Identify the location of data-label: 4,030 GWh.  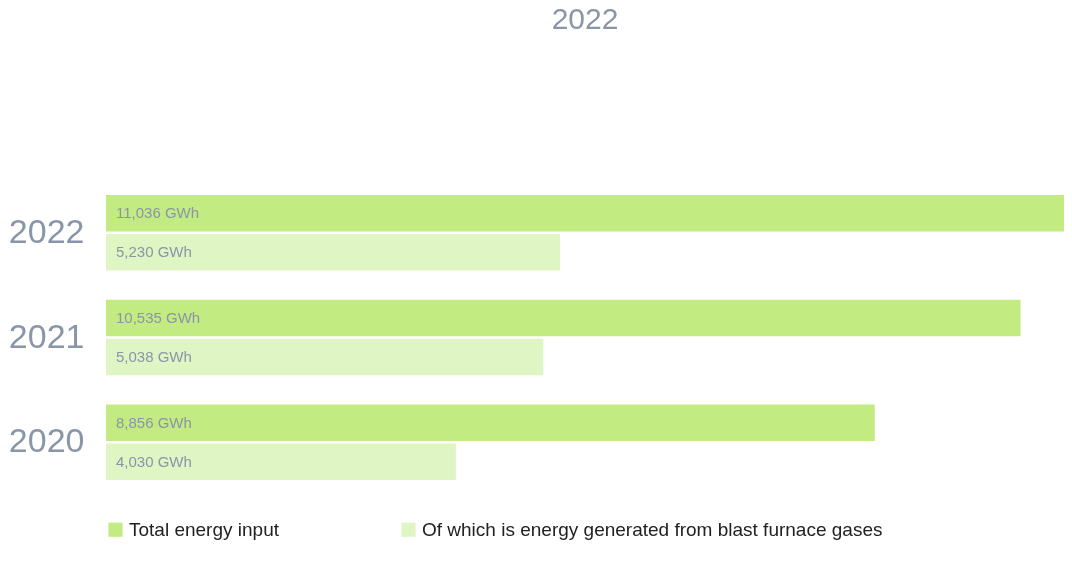
(154, 461).